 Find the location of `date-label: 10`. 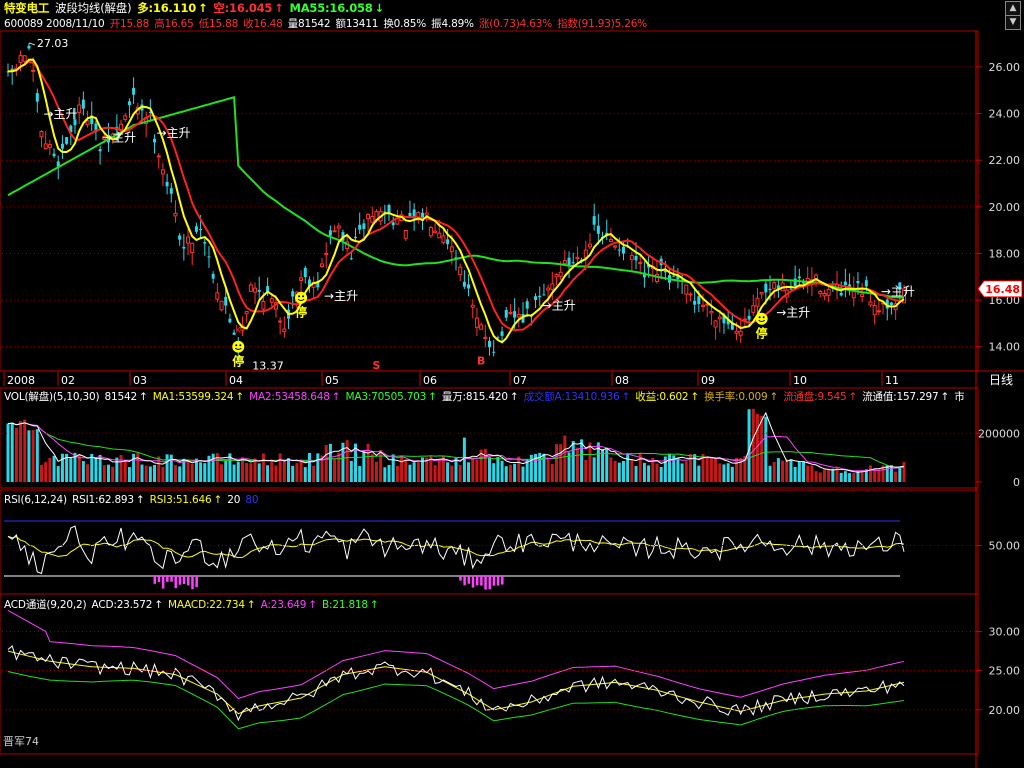

date-label: 10 is located at coordinates (800, 380).